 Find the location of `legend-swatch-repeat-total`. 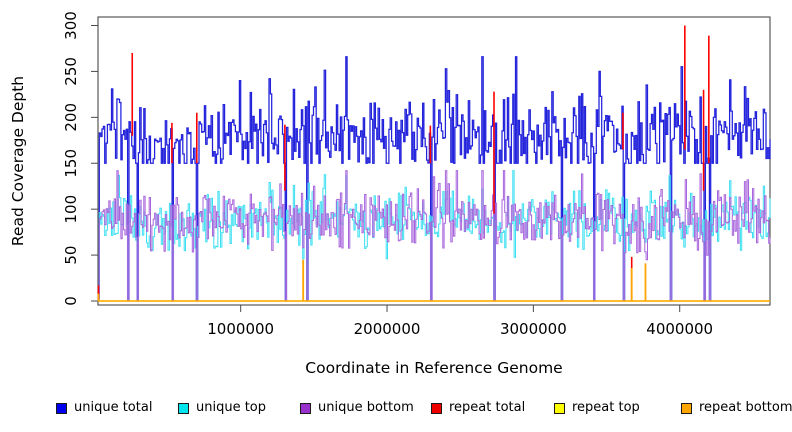

legend-swatch-repeat-total is located at coordinates (436, 408).